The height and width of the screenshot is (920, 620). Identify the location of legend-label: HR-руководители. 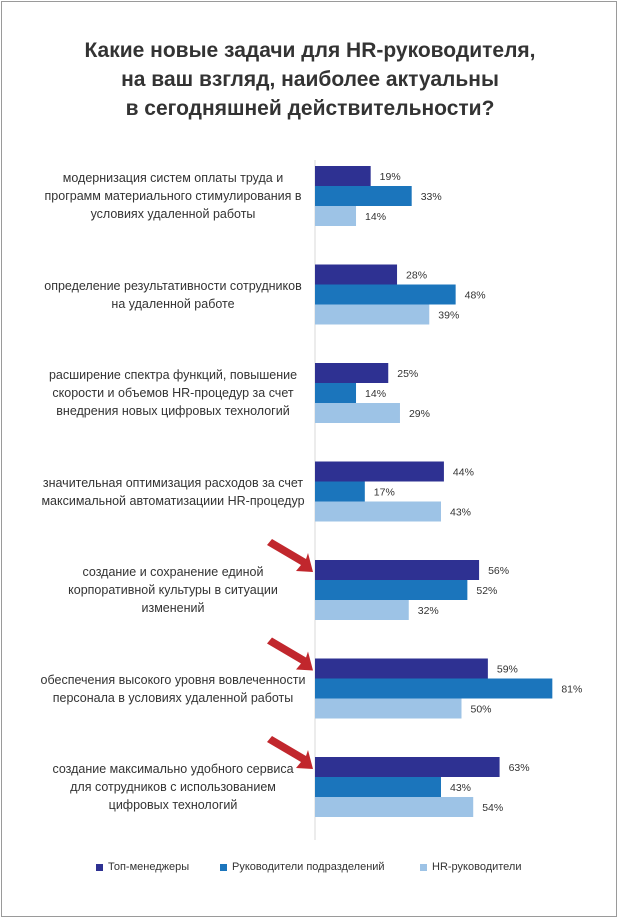
(477, 867).